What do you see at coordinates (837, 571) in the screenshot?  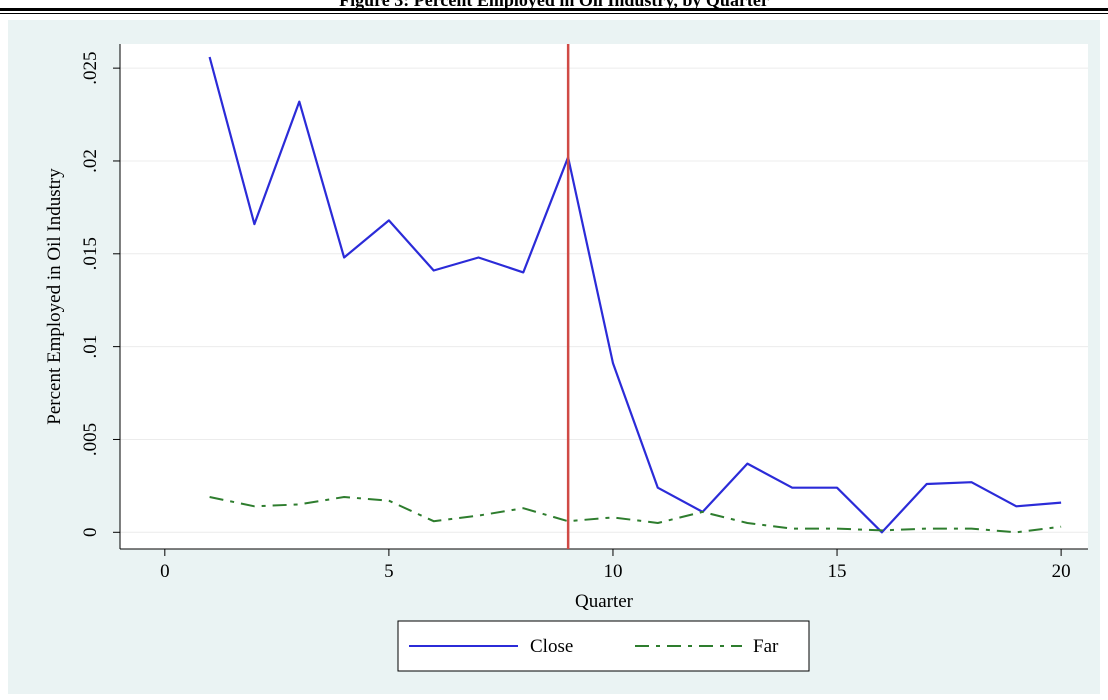 I see `x-tick-label: 15` at bounding box center [837, 571].